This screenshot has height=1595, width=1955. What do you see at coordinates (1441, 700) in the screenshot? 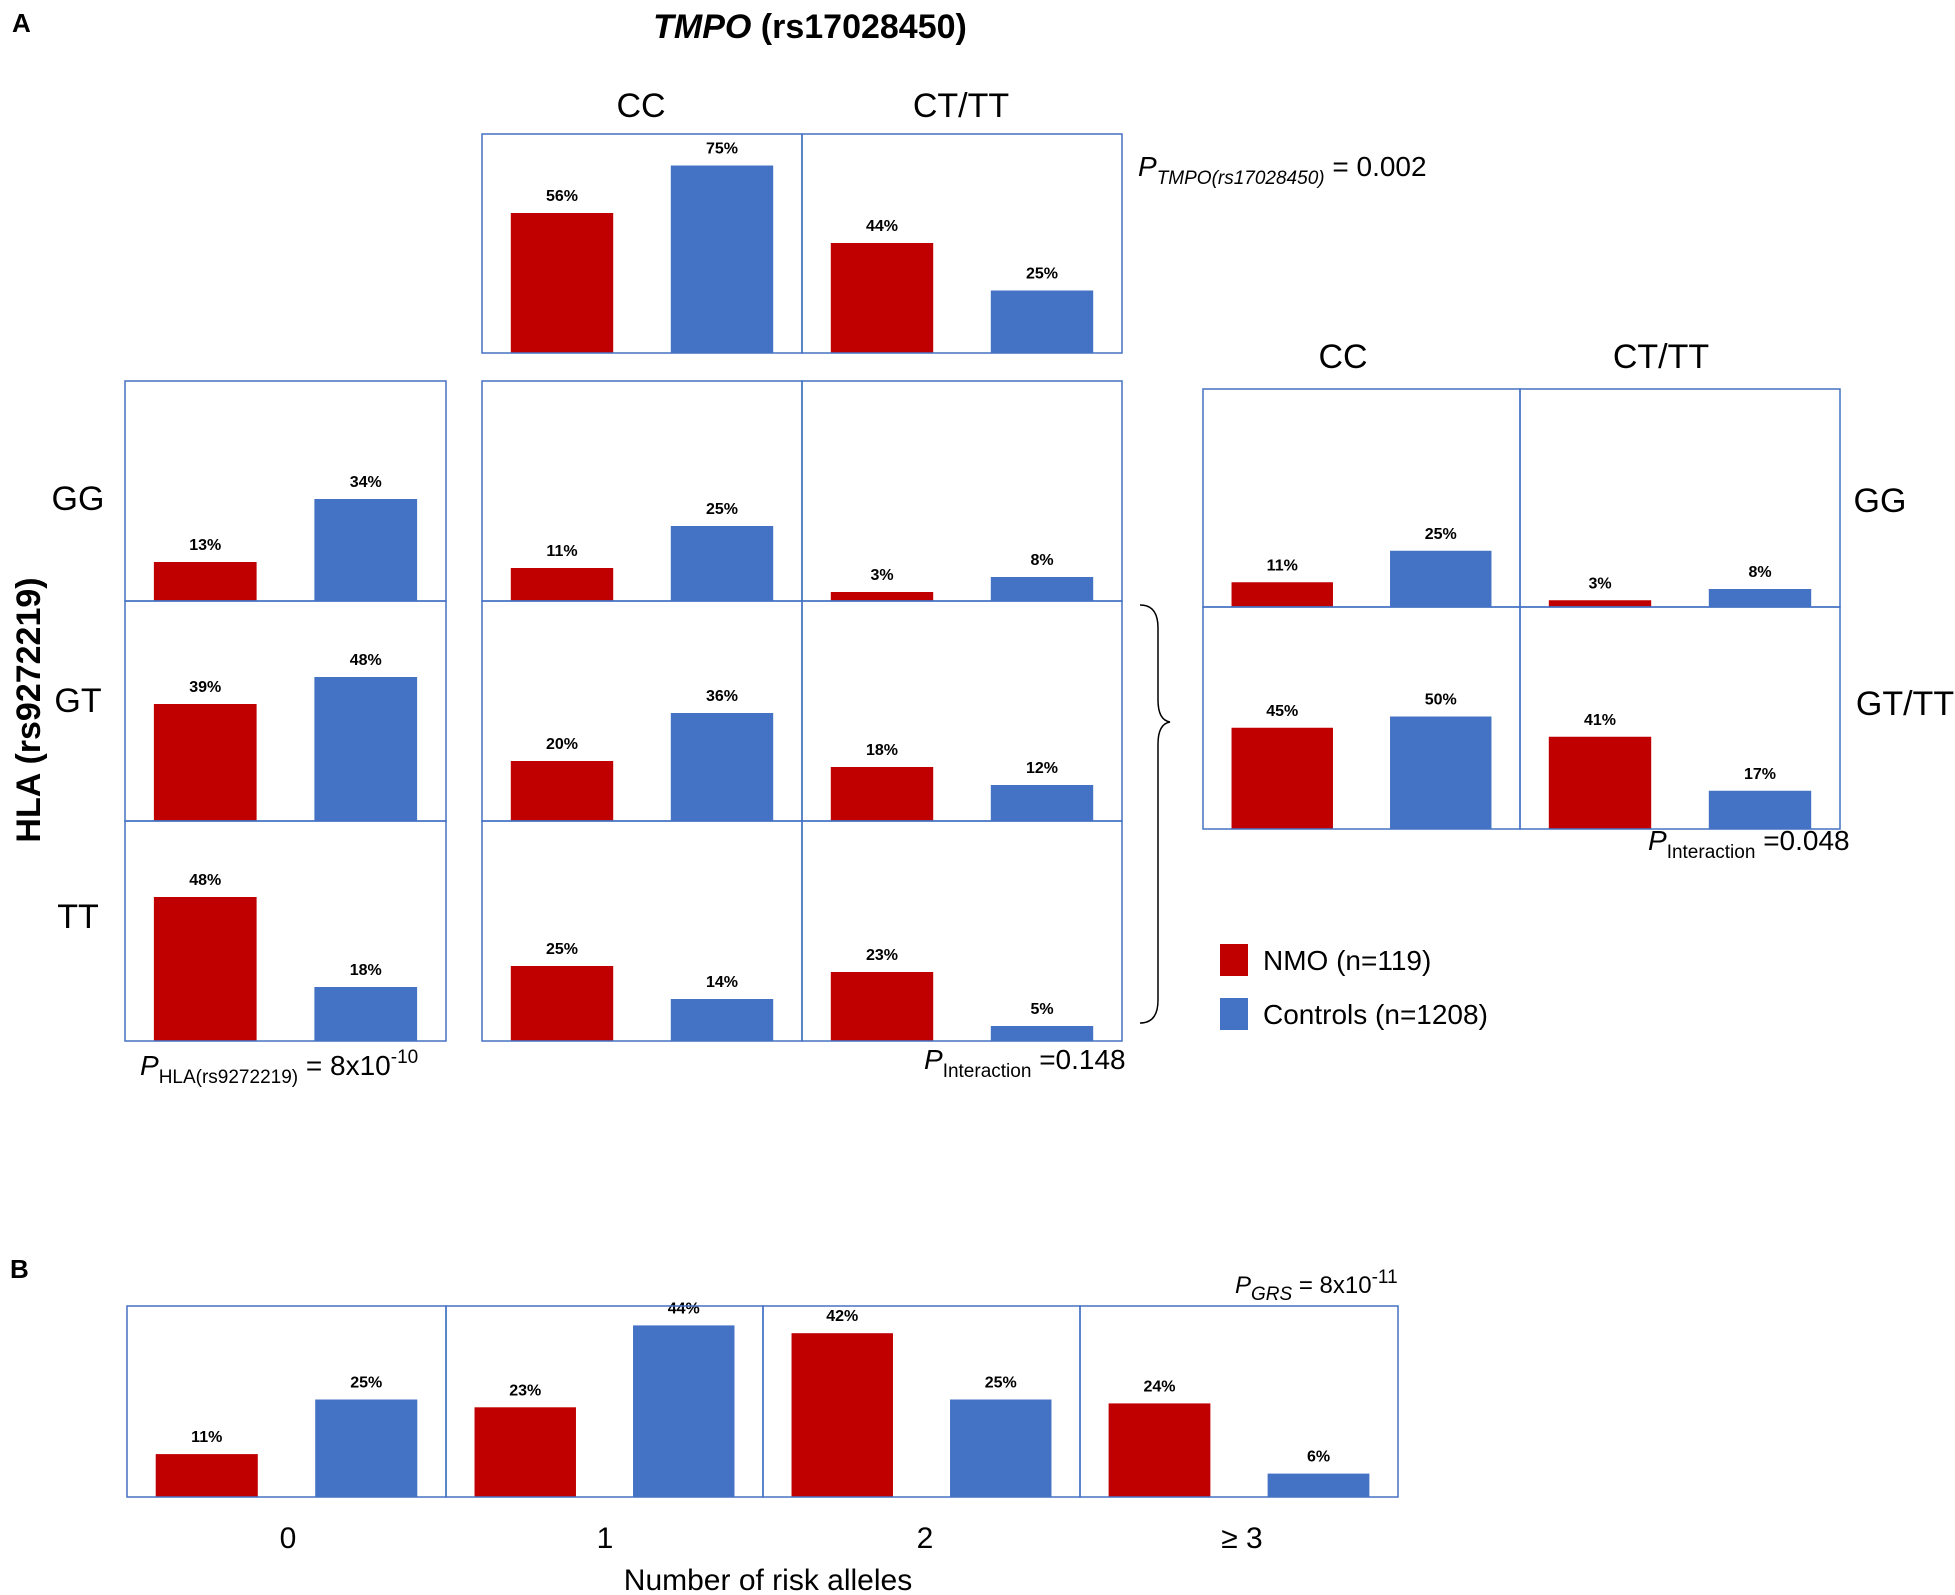
I see `collapsed-1-0-controls-label: 50%` at bounding box center [1441, 700].